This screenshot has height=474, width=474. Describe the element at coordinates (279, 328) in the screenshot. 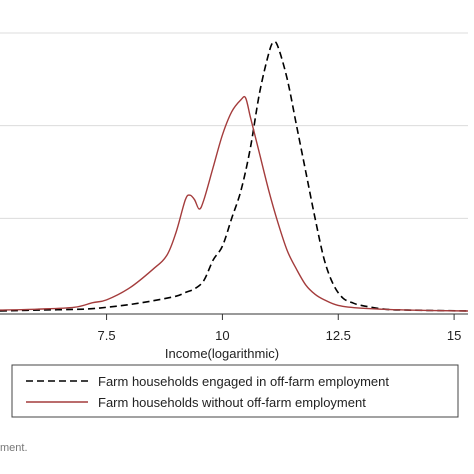

I see `x-ticks: 7.5 10 12.5 15` at that location.